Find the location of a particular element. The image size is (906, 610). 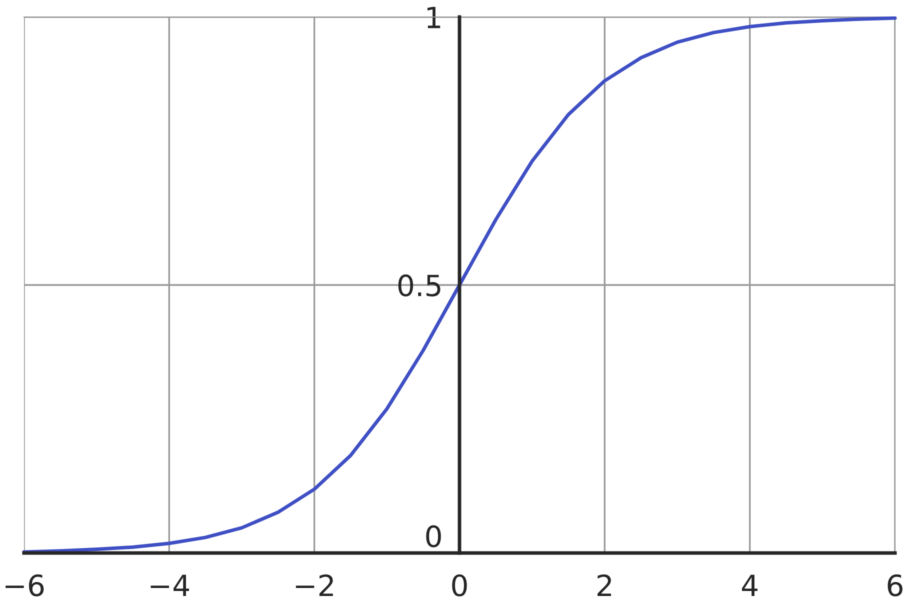

y-tick-label: 0.5 is located at coordinates (419, 285).